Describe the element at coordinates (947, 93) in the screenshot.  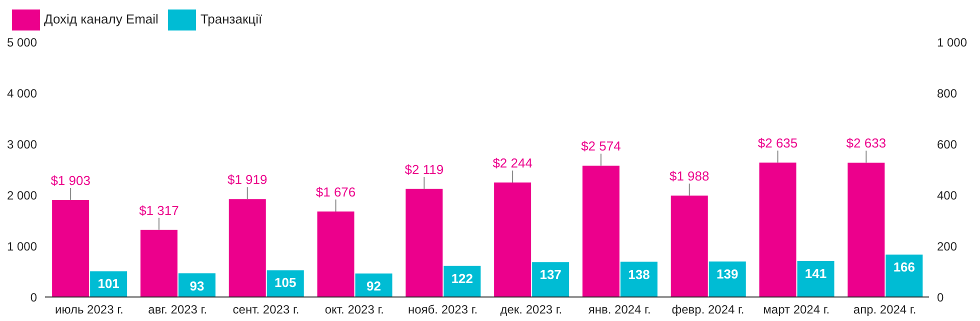
I see `y2-tick-label: 800` at that location.